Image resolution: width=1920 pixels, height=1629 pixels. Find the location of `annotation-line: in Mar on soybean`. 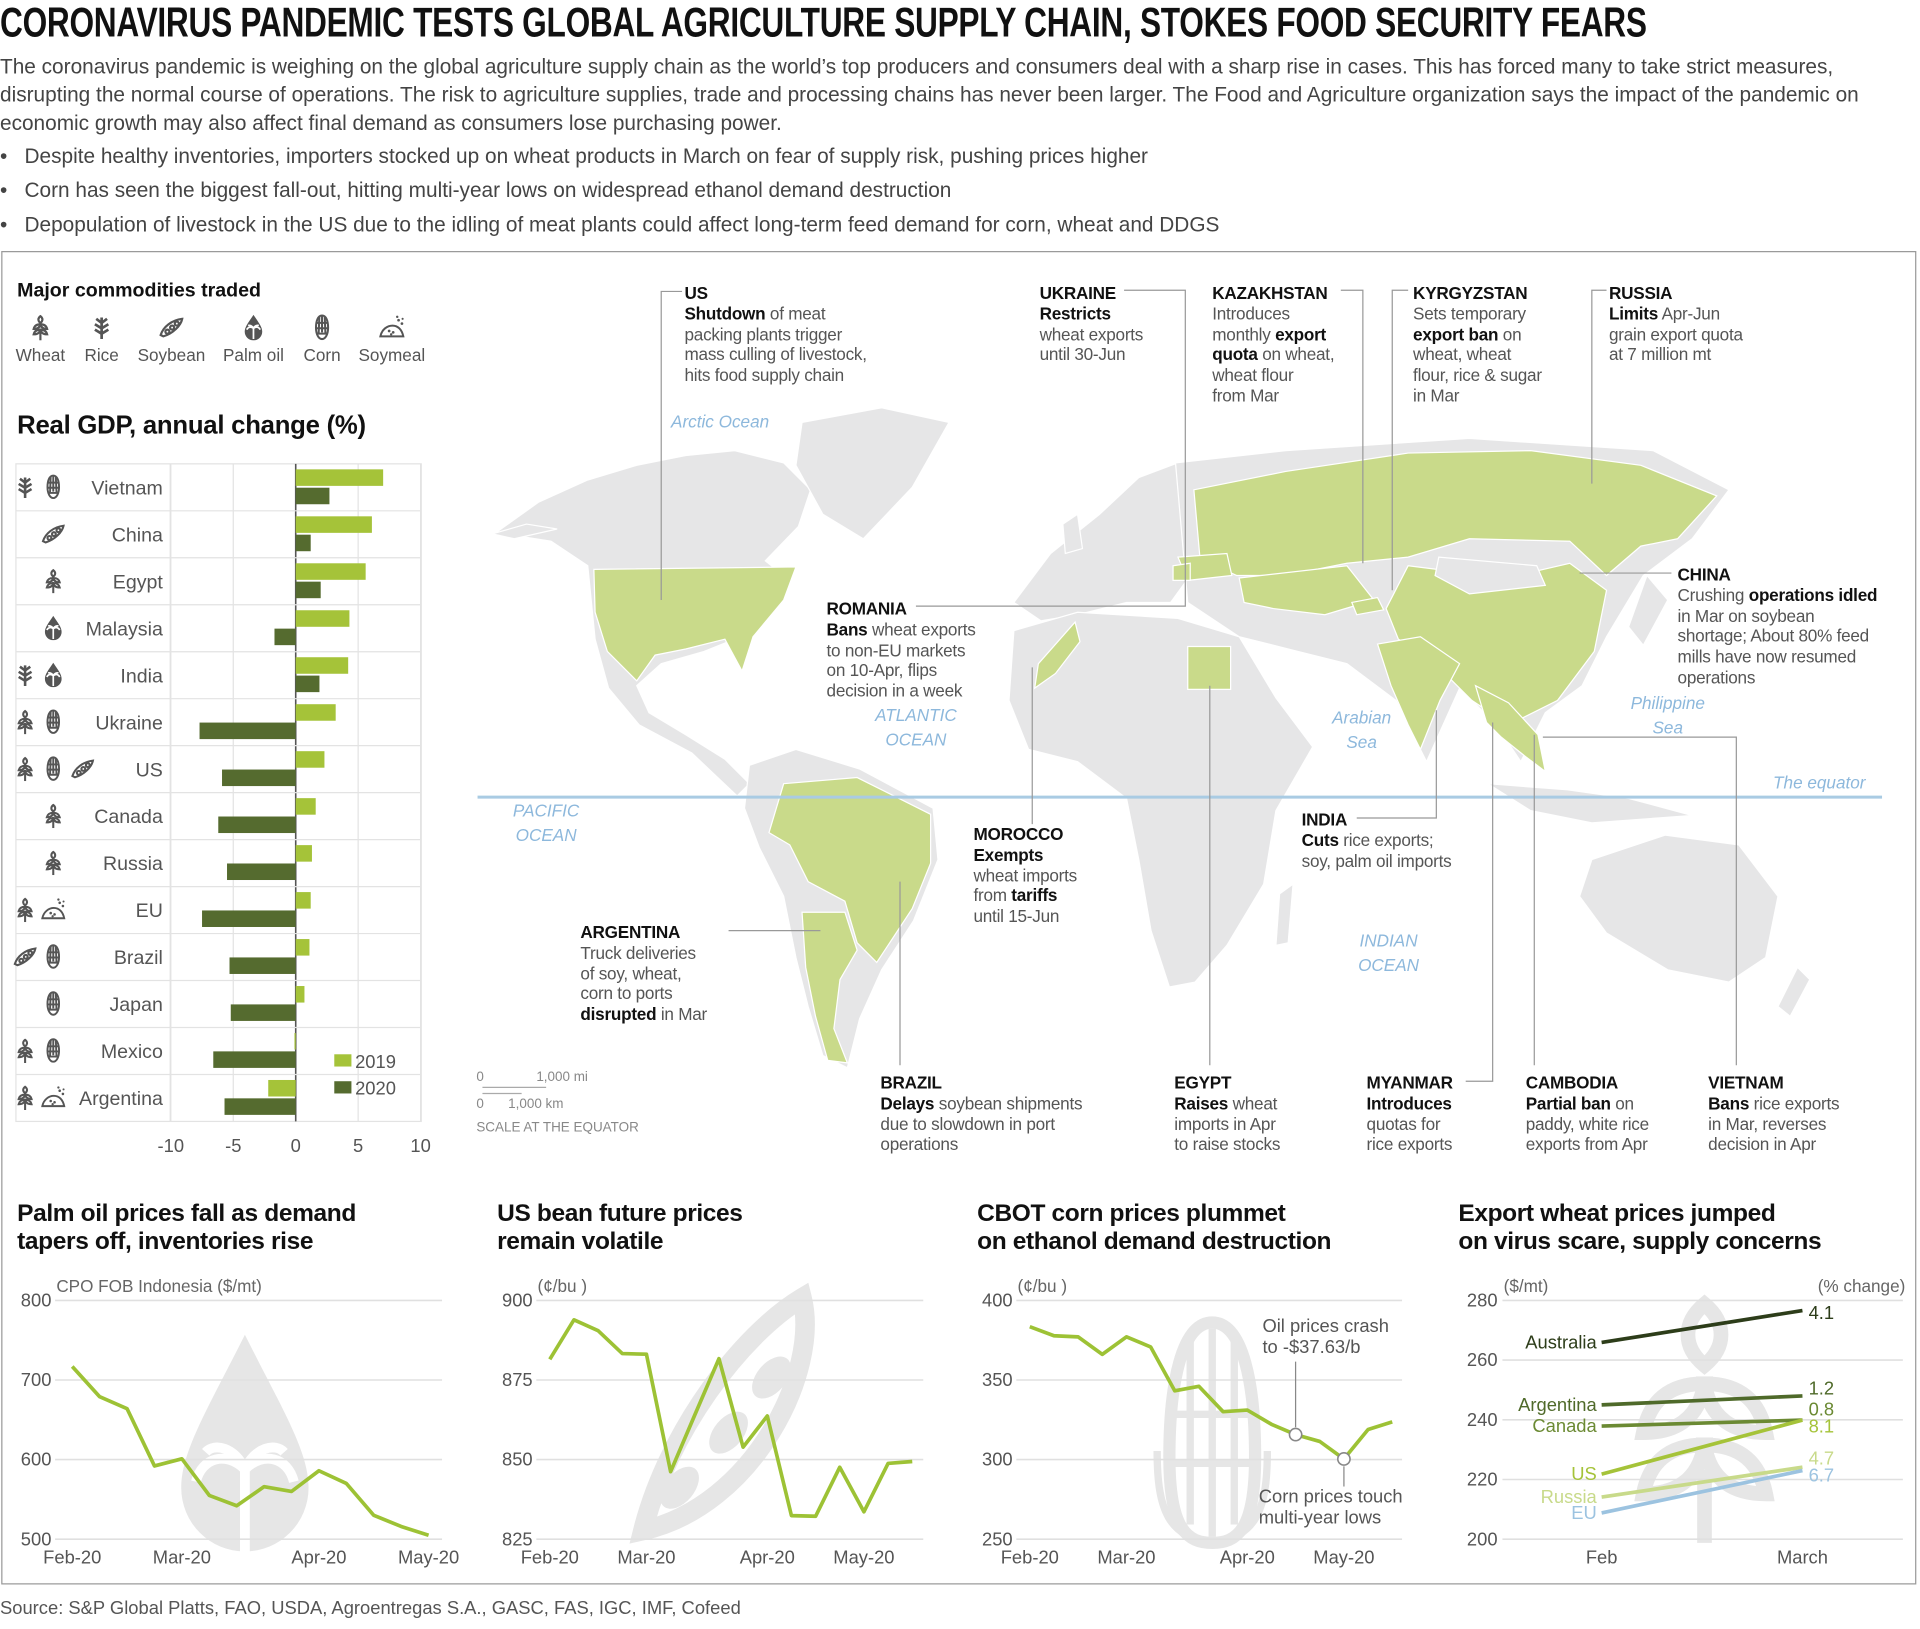

annotation-line: in Mar on soybean is located at coordinates (1778, 616).